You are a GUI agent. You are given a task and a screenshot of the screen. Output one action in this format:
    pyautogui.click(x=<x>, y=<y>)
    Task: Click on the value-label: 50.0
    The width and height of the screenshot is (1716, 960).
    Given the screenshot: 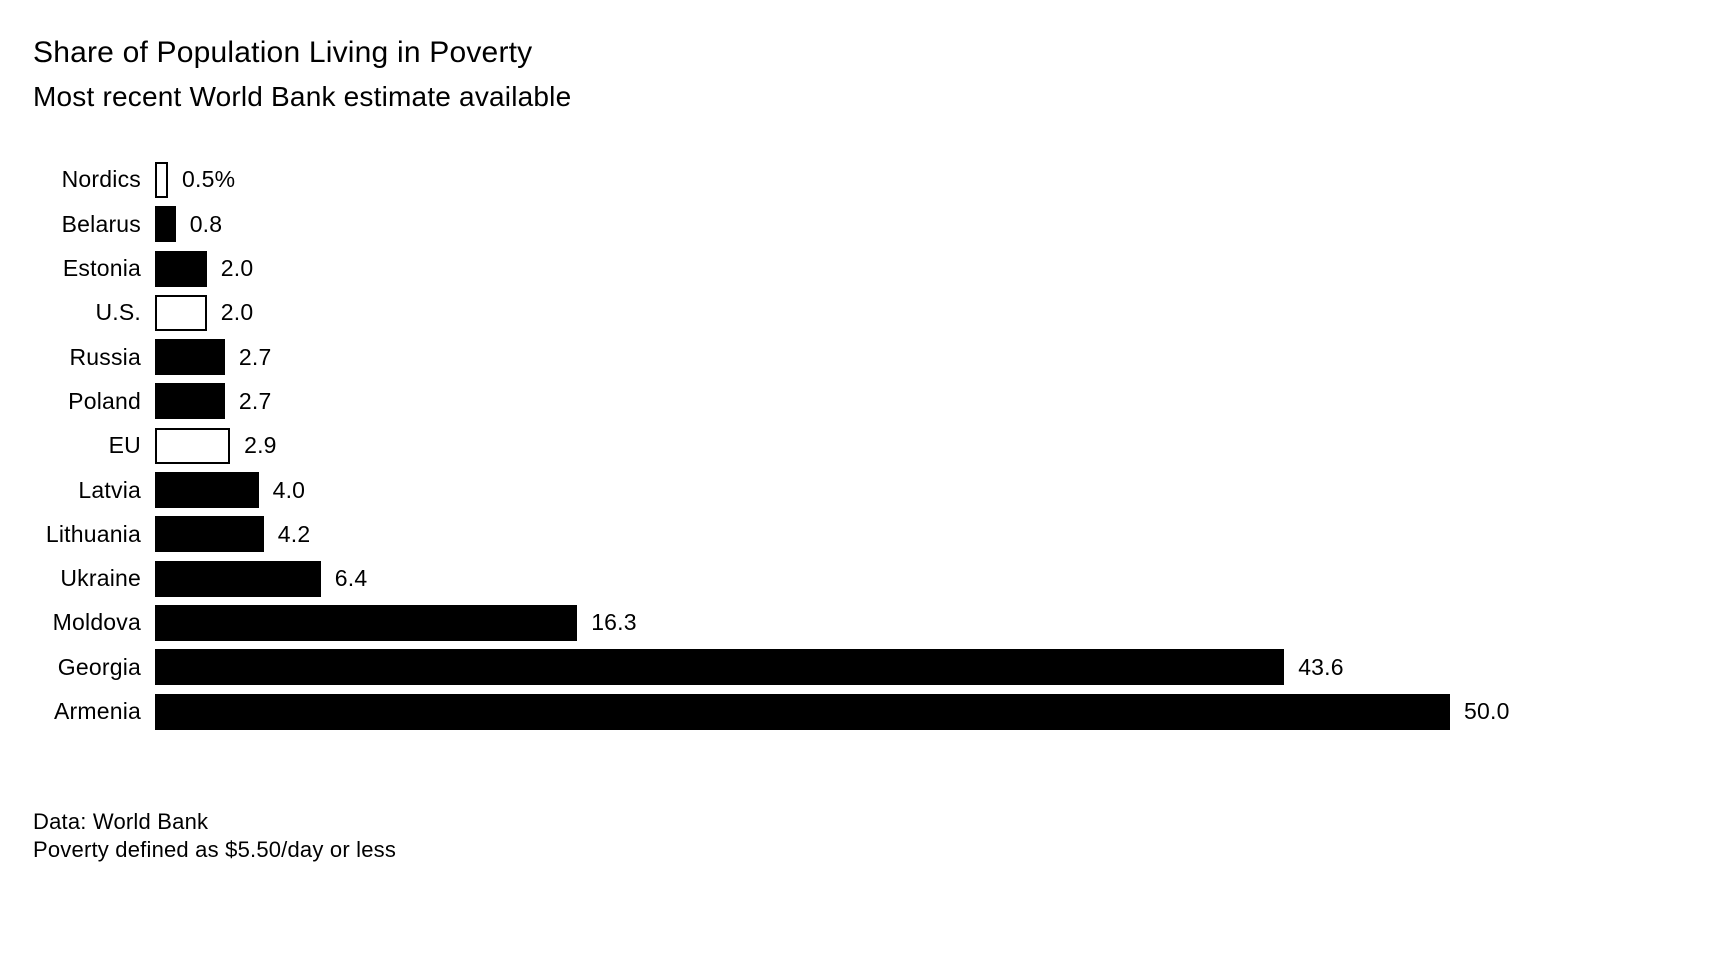 What is the action you would take?
    pyautogui.click(x=1487, y=711)
    